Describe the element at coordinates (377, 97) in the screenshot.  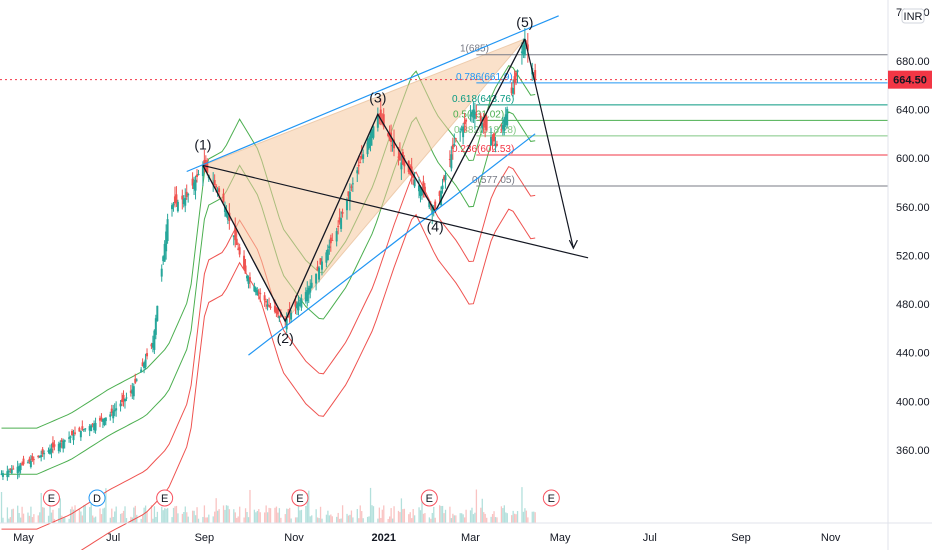
I see `wave-label: (3)` at that location.